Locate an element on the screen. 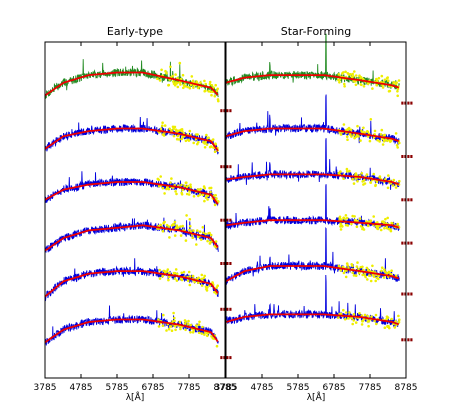 This screenshot has width=452, height=418. x-tick-label: 7785 is located at coordinates (189, 388).